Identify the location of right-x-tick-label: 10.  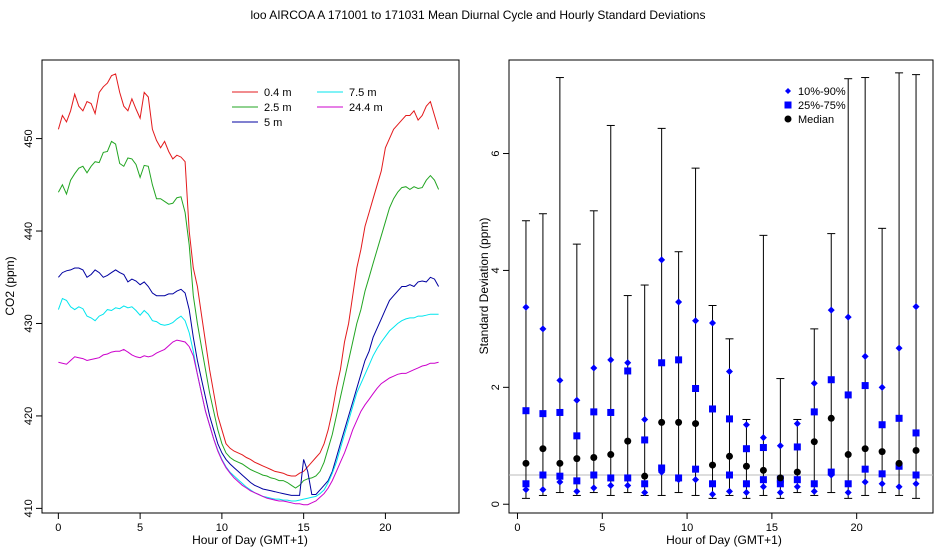
(687, 528).